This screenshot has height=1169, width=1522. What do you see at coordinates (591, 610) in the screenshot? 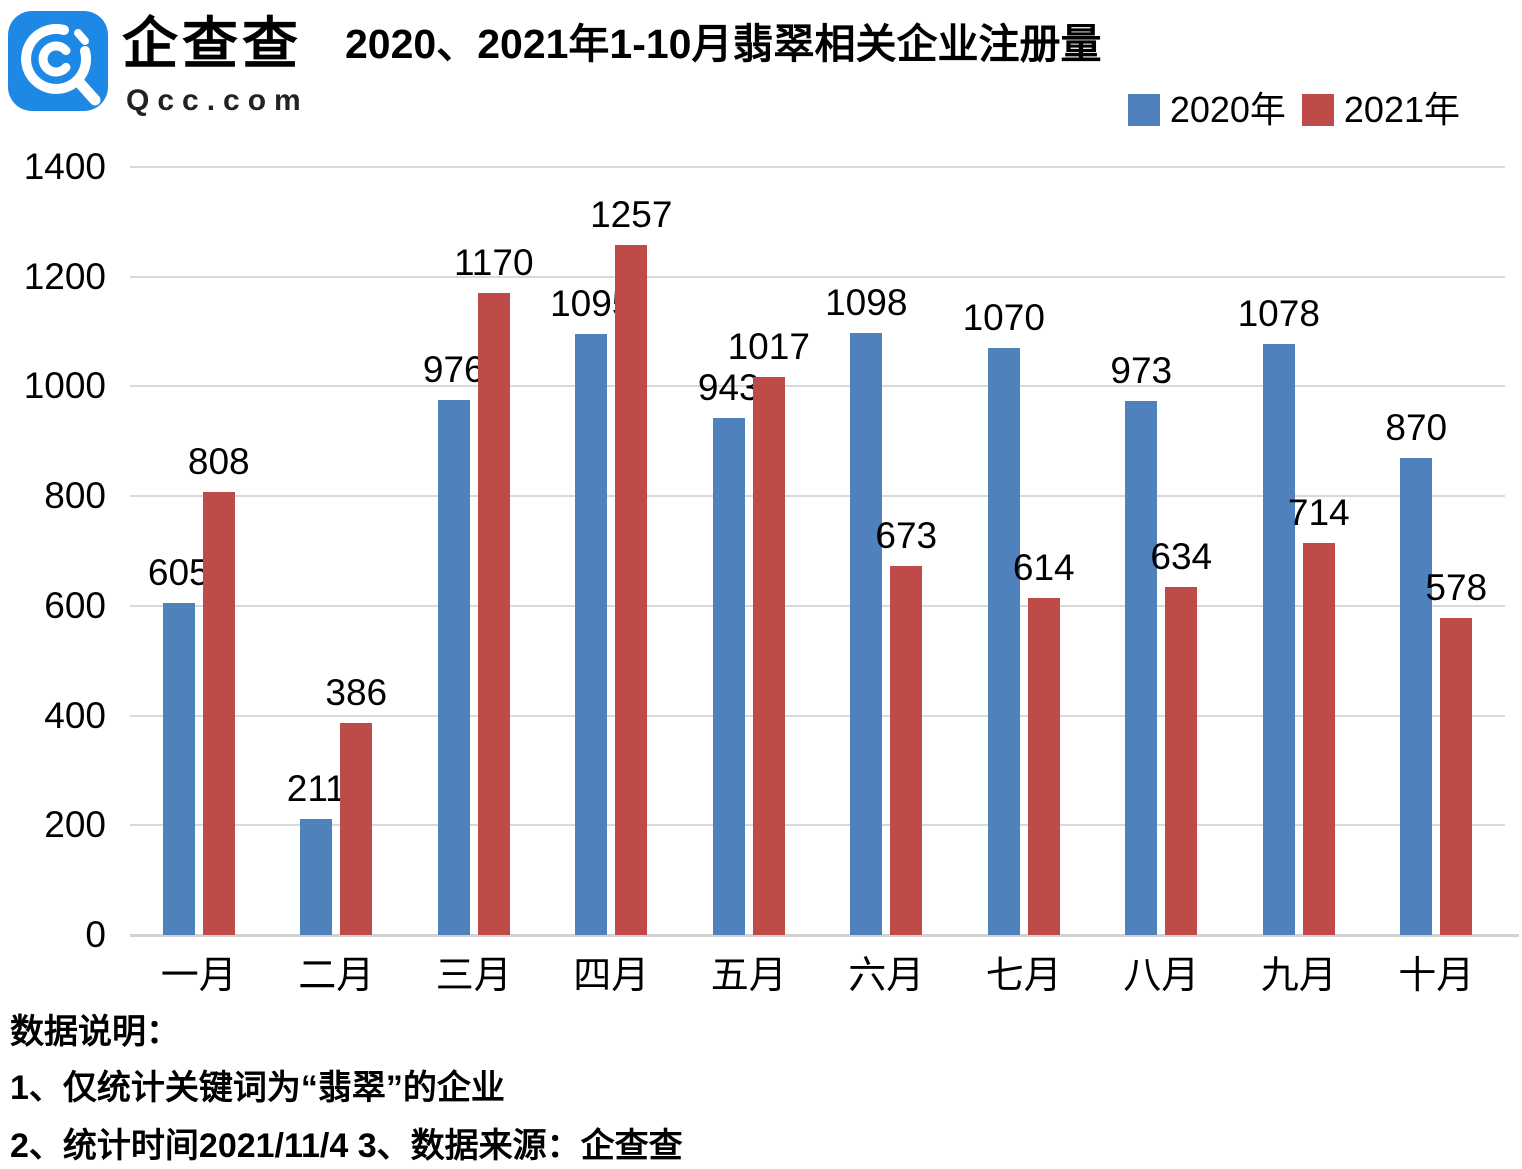
I see `bar-2020年-四月: 1095` at bounding box center [591, 610].